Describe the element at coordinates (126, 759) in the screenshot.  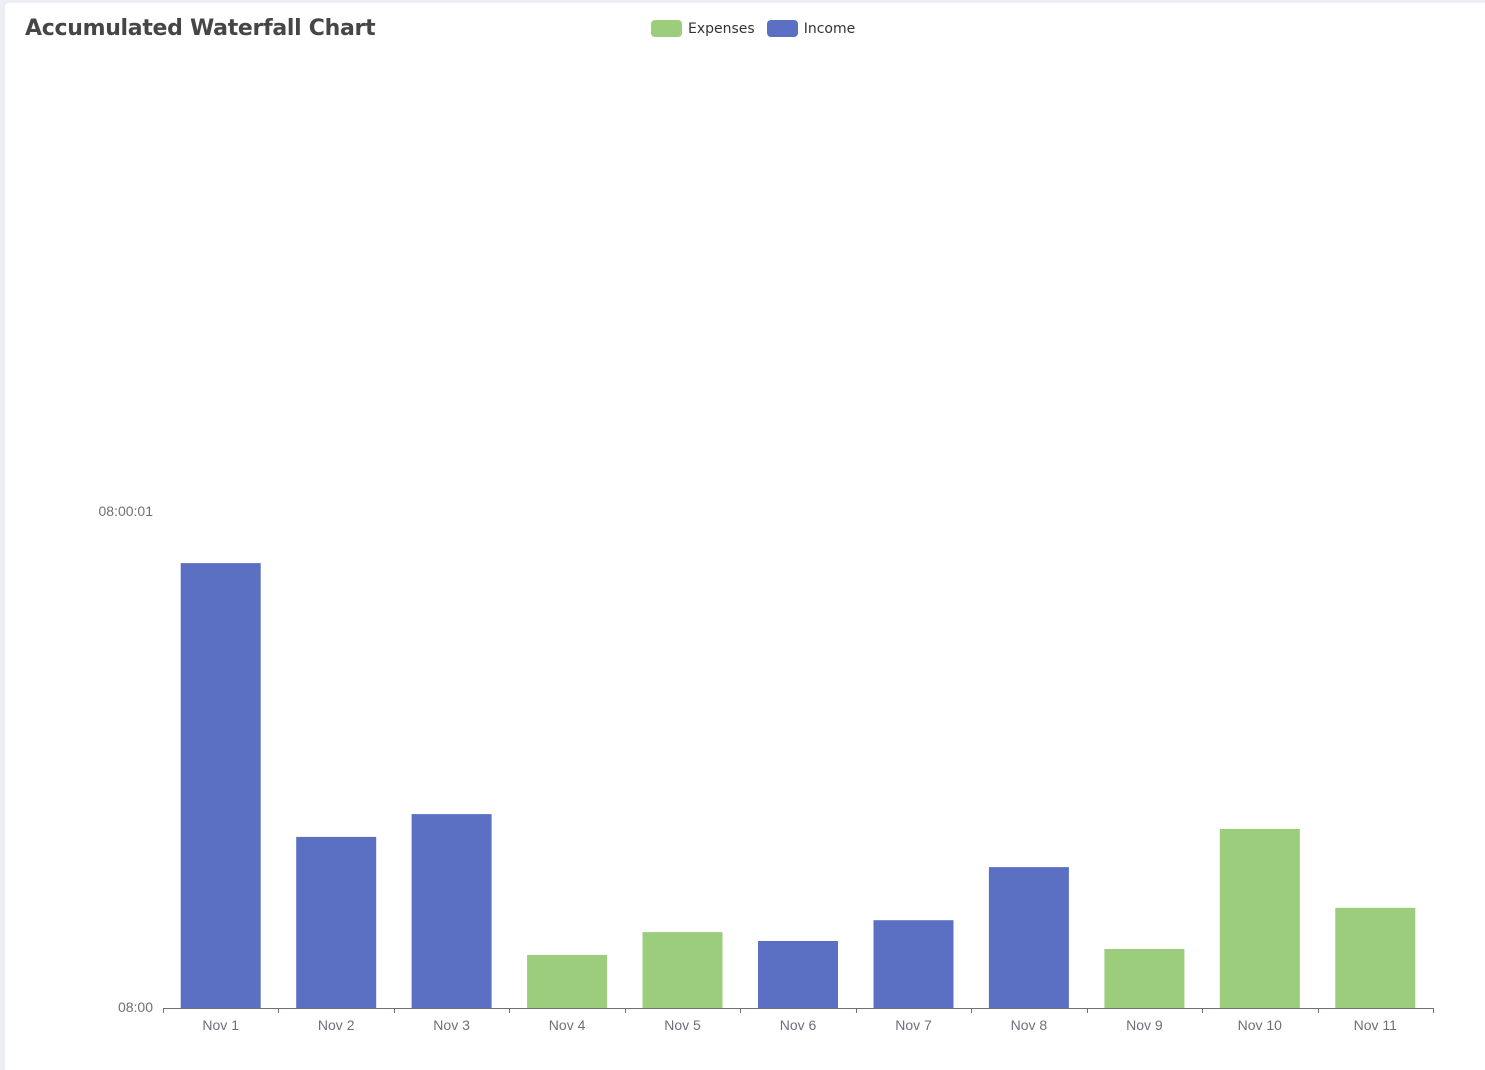
I see `y-axis-labels: 08:00 08:00:01` at that location.